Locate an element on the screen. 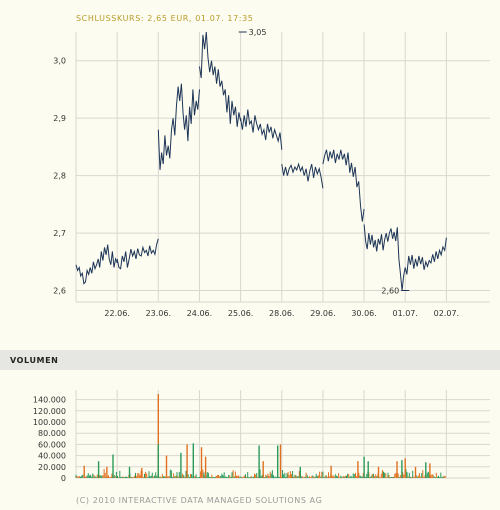  annotation-label: 2,60 is located at coordinates (390, 291).